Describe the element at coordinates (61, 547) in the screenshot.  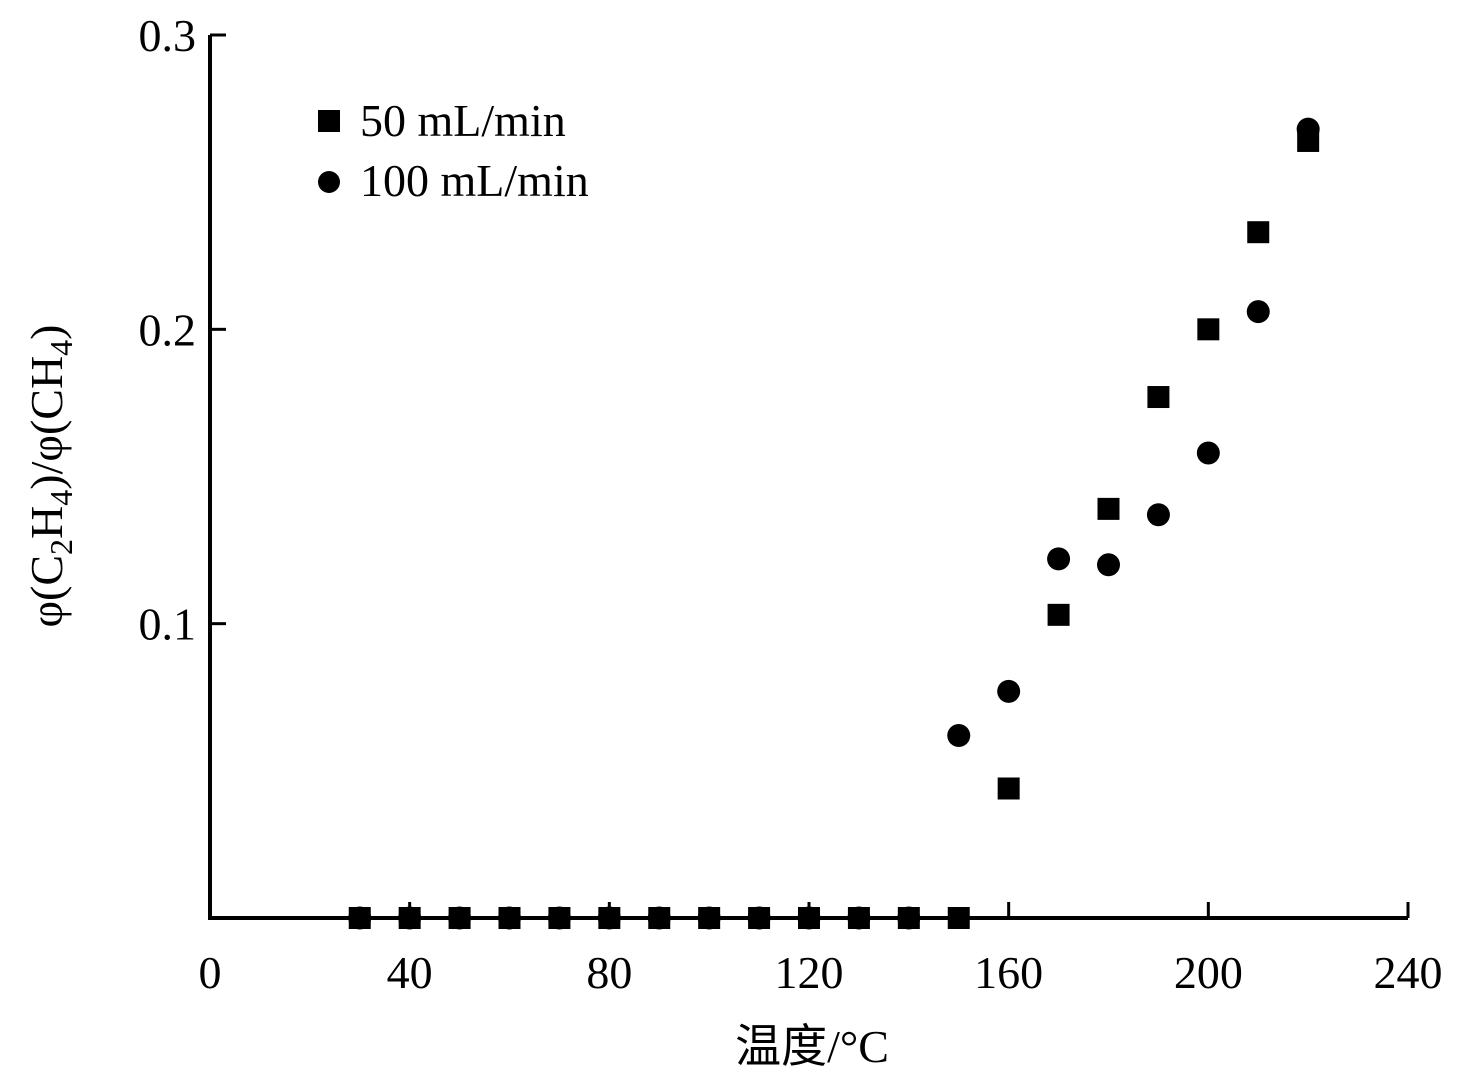
I see `y-title-sub: 2` at that location.